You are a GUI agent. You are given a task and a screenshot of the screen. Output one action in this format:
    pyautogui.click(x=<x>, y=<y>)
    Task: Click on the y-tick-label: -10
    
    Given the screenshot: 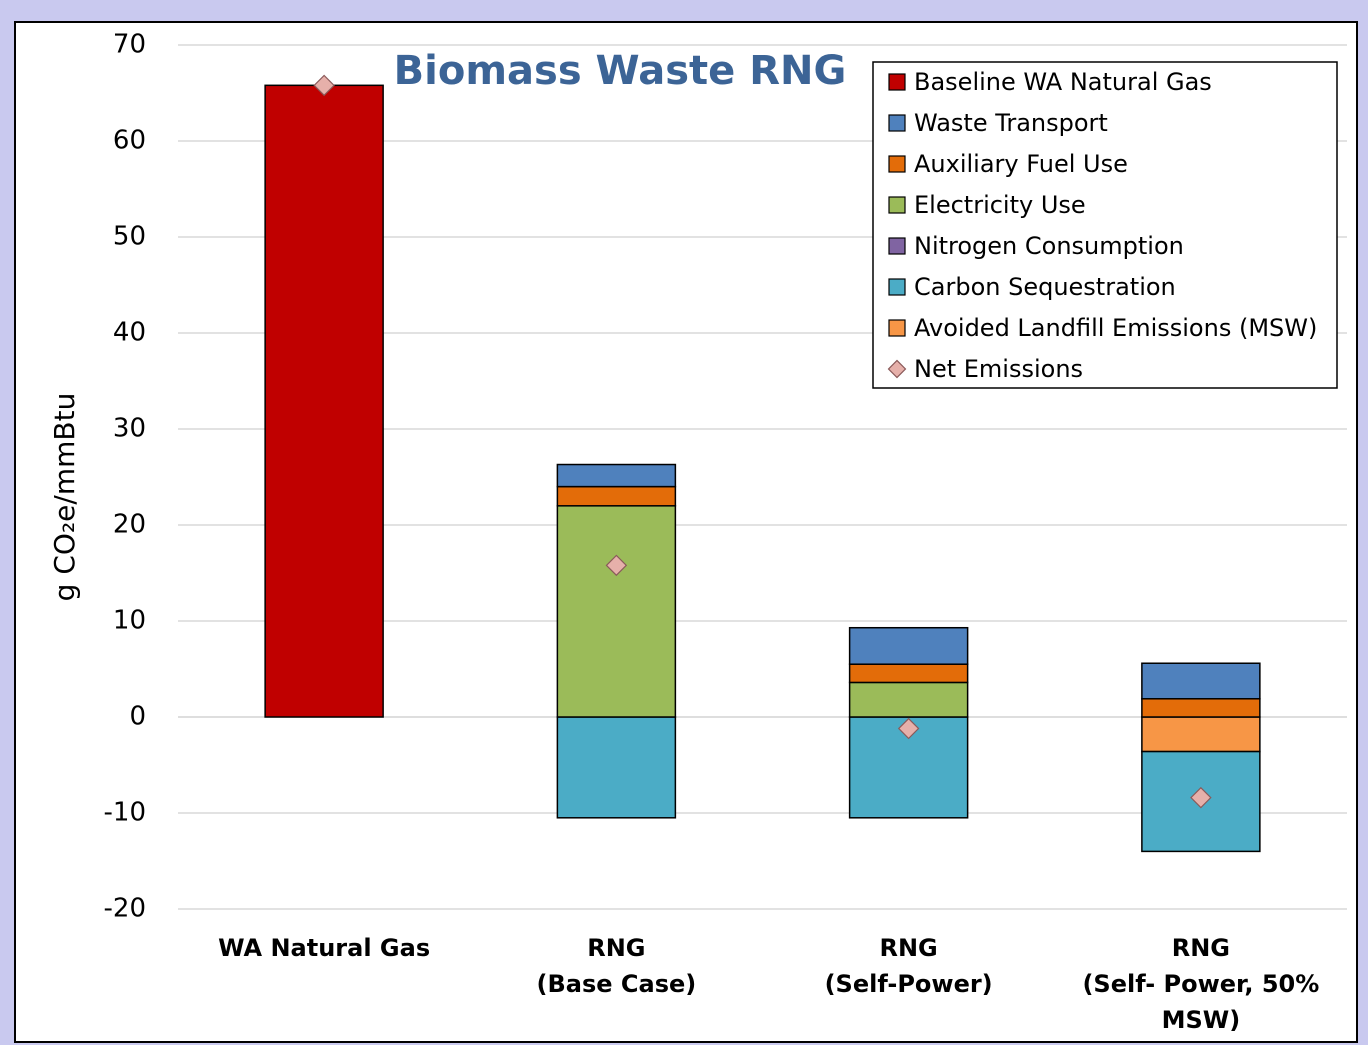 What is the action you would take?
    pyautogui.click(x=125, y=813)
    